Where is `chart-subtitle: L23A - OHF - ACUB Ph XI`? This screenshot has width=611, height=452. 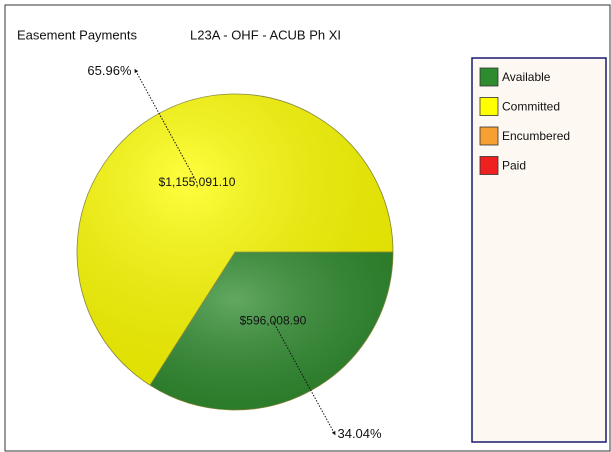
chart-subtitle: L23A - OHF - ACUB Ph XI is located at coordinates (265, 34).